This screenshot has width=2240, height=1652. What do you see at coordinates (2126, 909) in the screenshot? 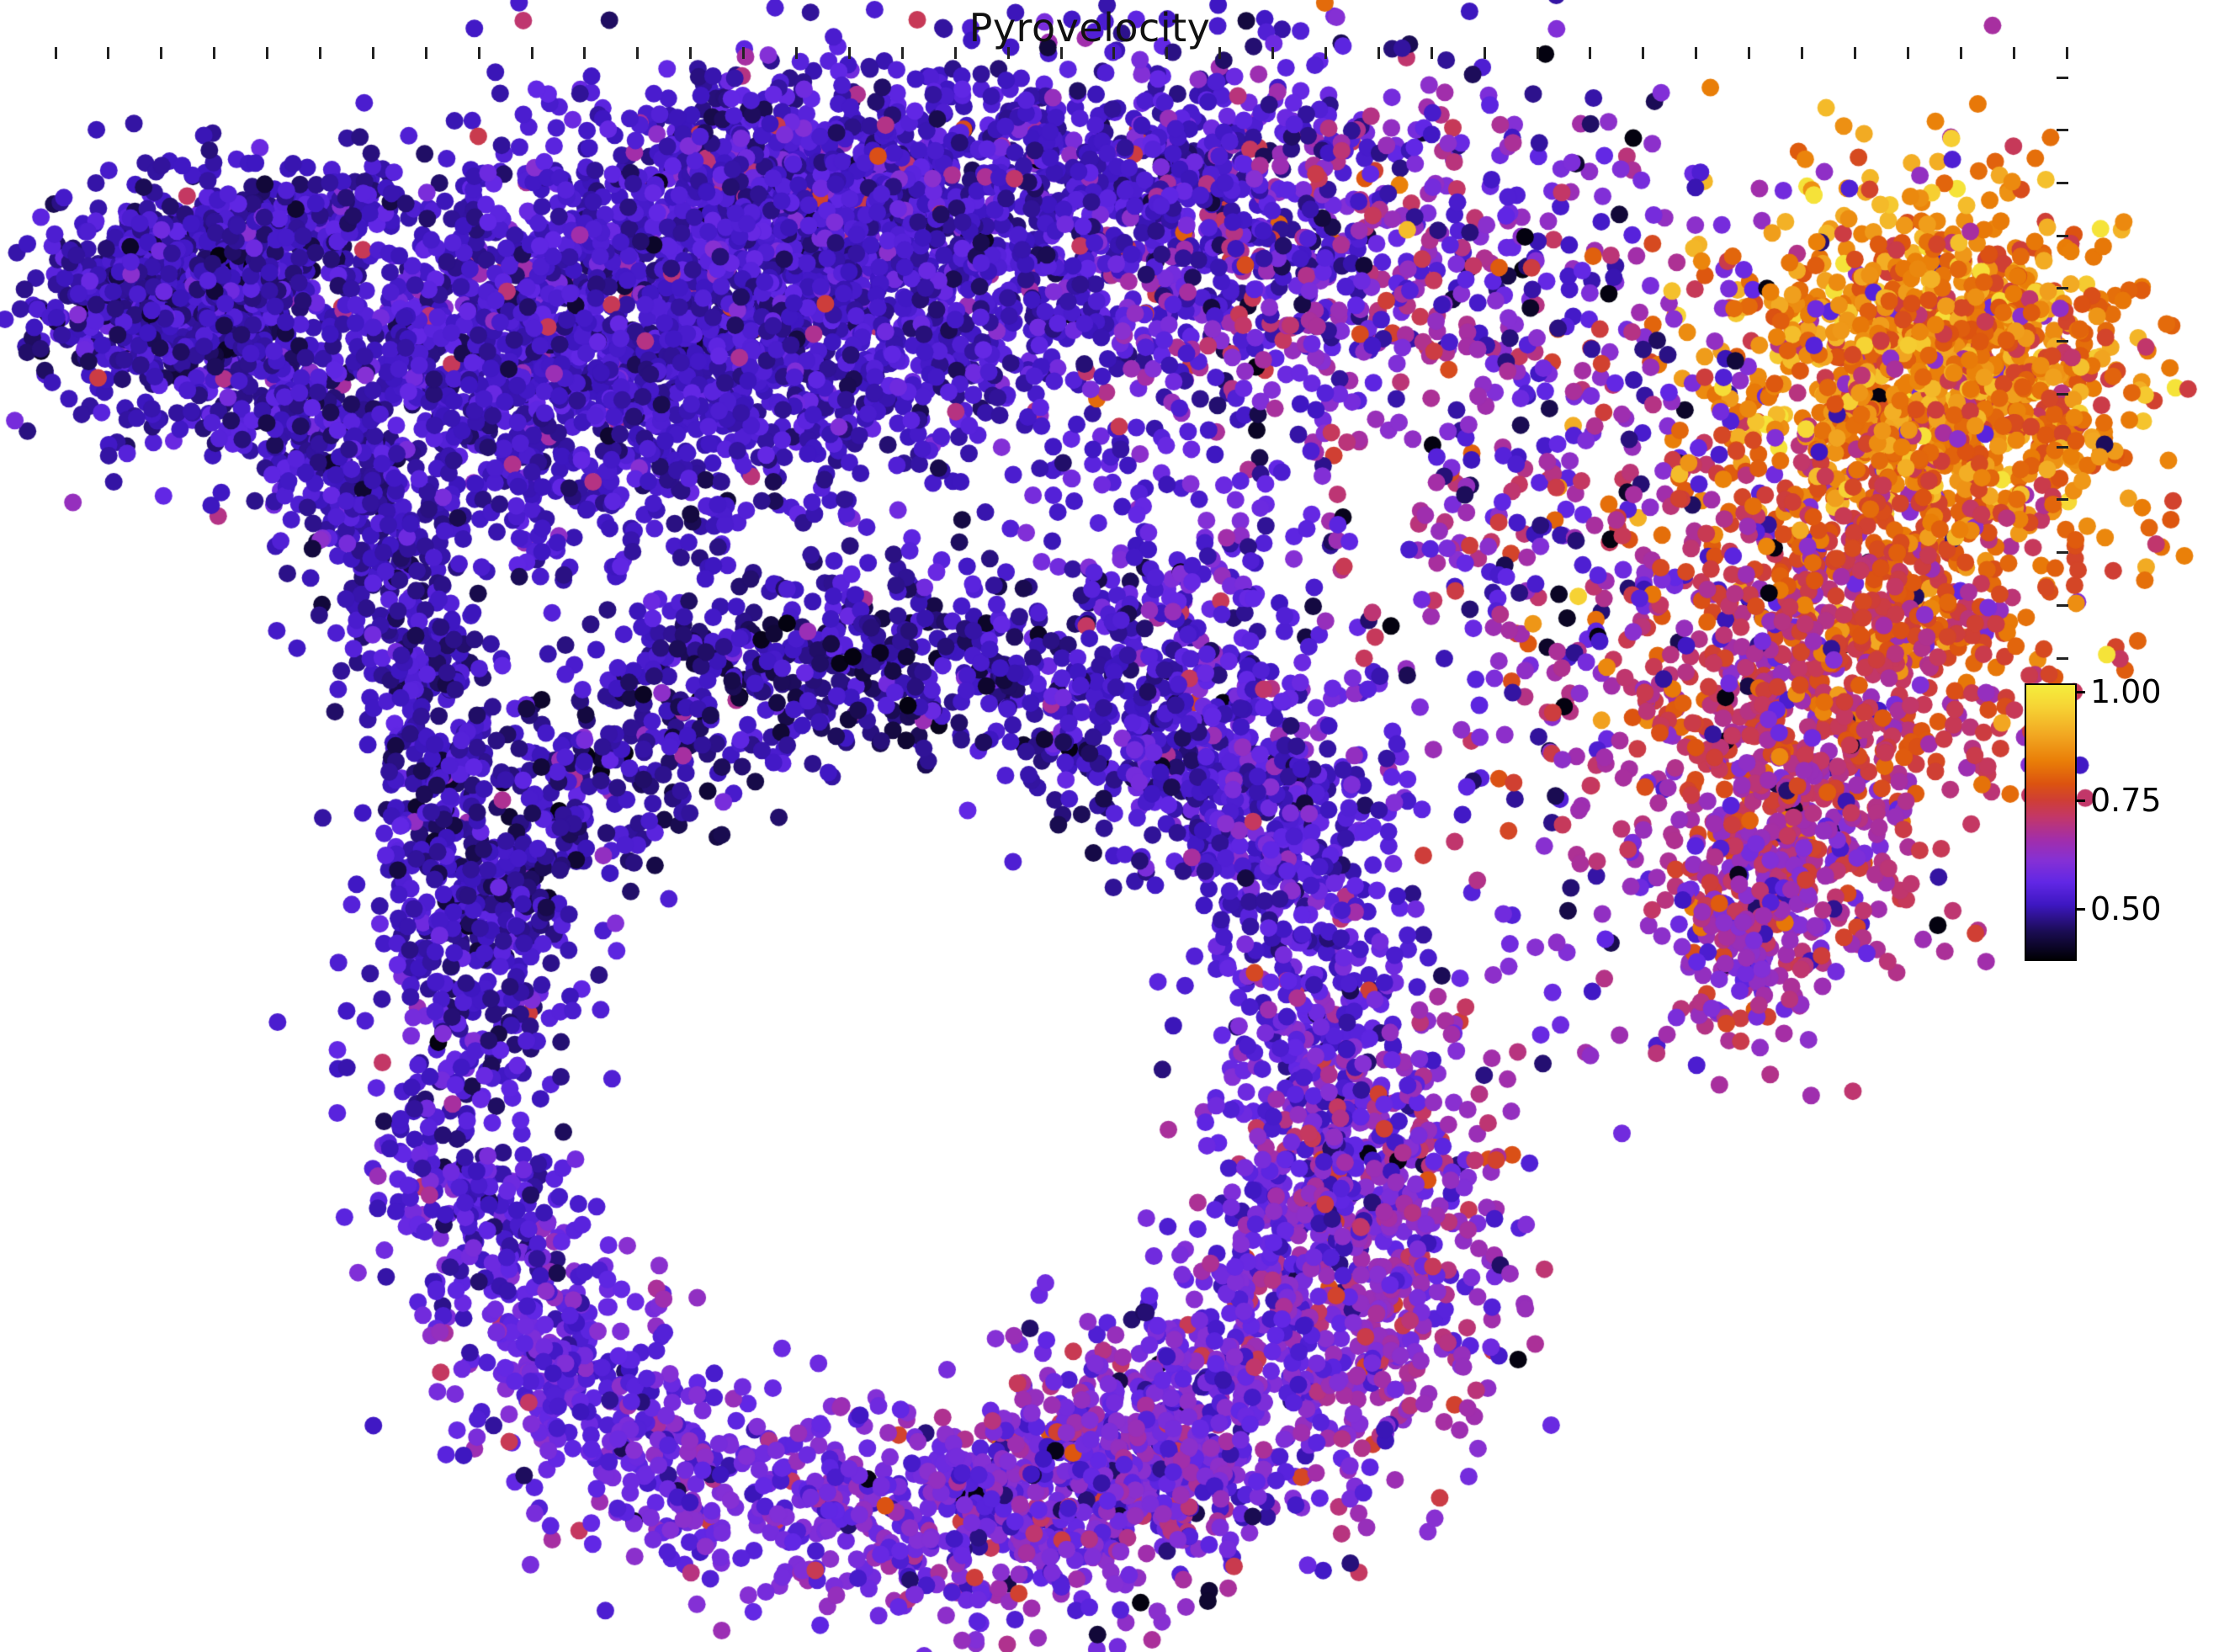
I see `colorbar-tick-label: 0.50` at bounding box center [2126, 909].